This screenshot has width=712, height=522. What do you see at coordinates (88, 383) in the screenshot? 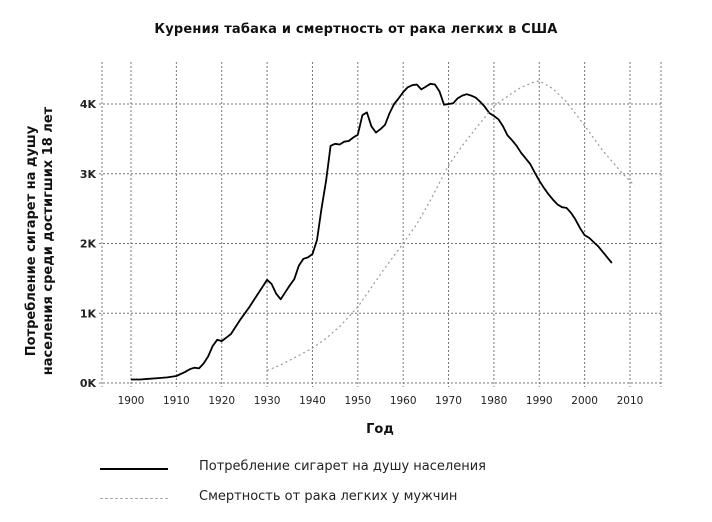
I see `y-tick-label: 0K` at bounding box center [88, 383].